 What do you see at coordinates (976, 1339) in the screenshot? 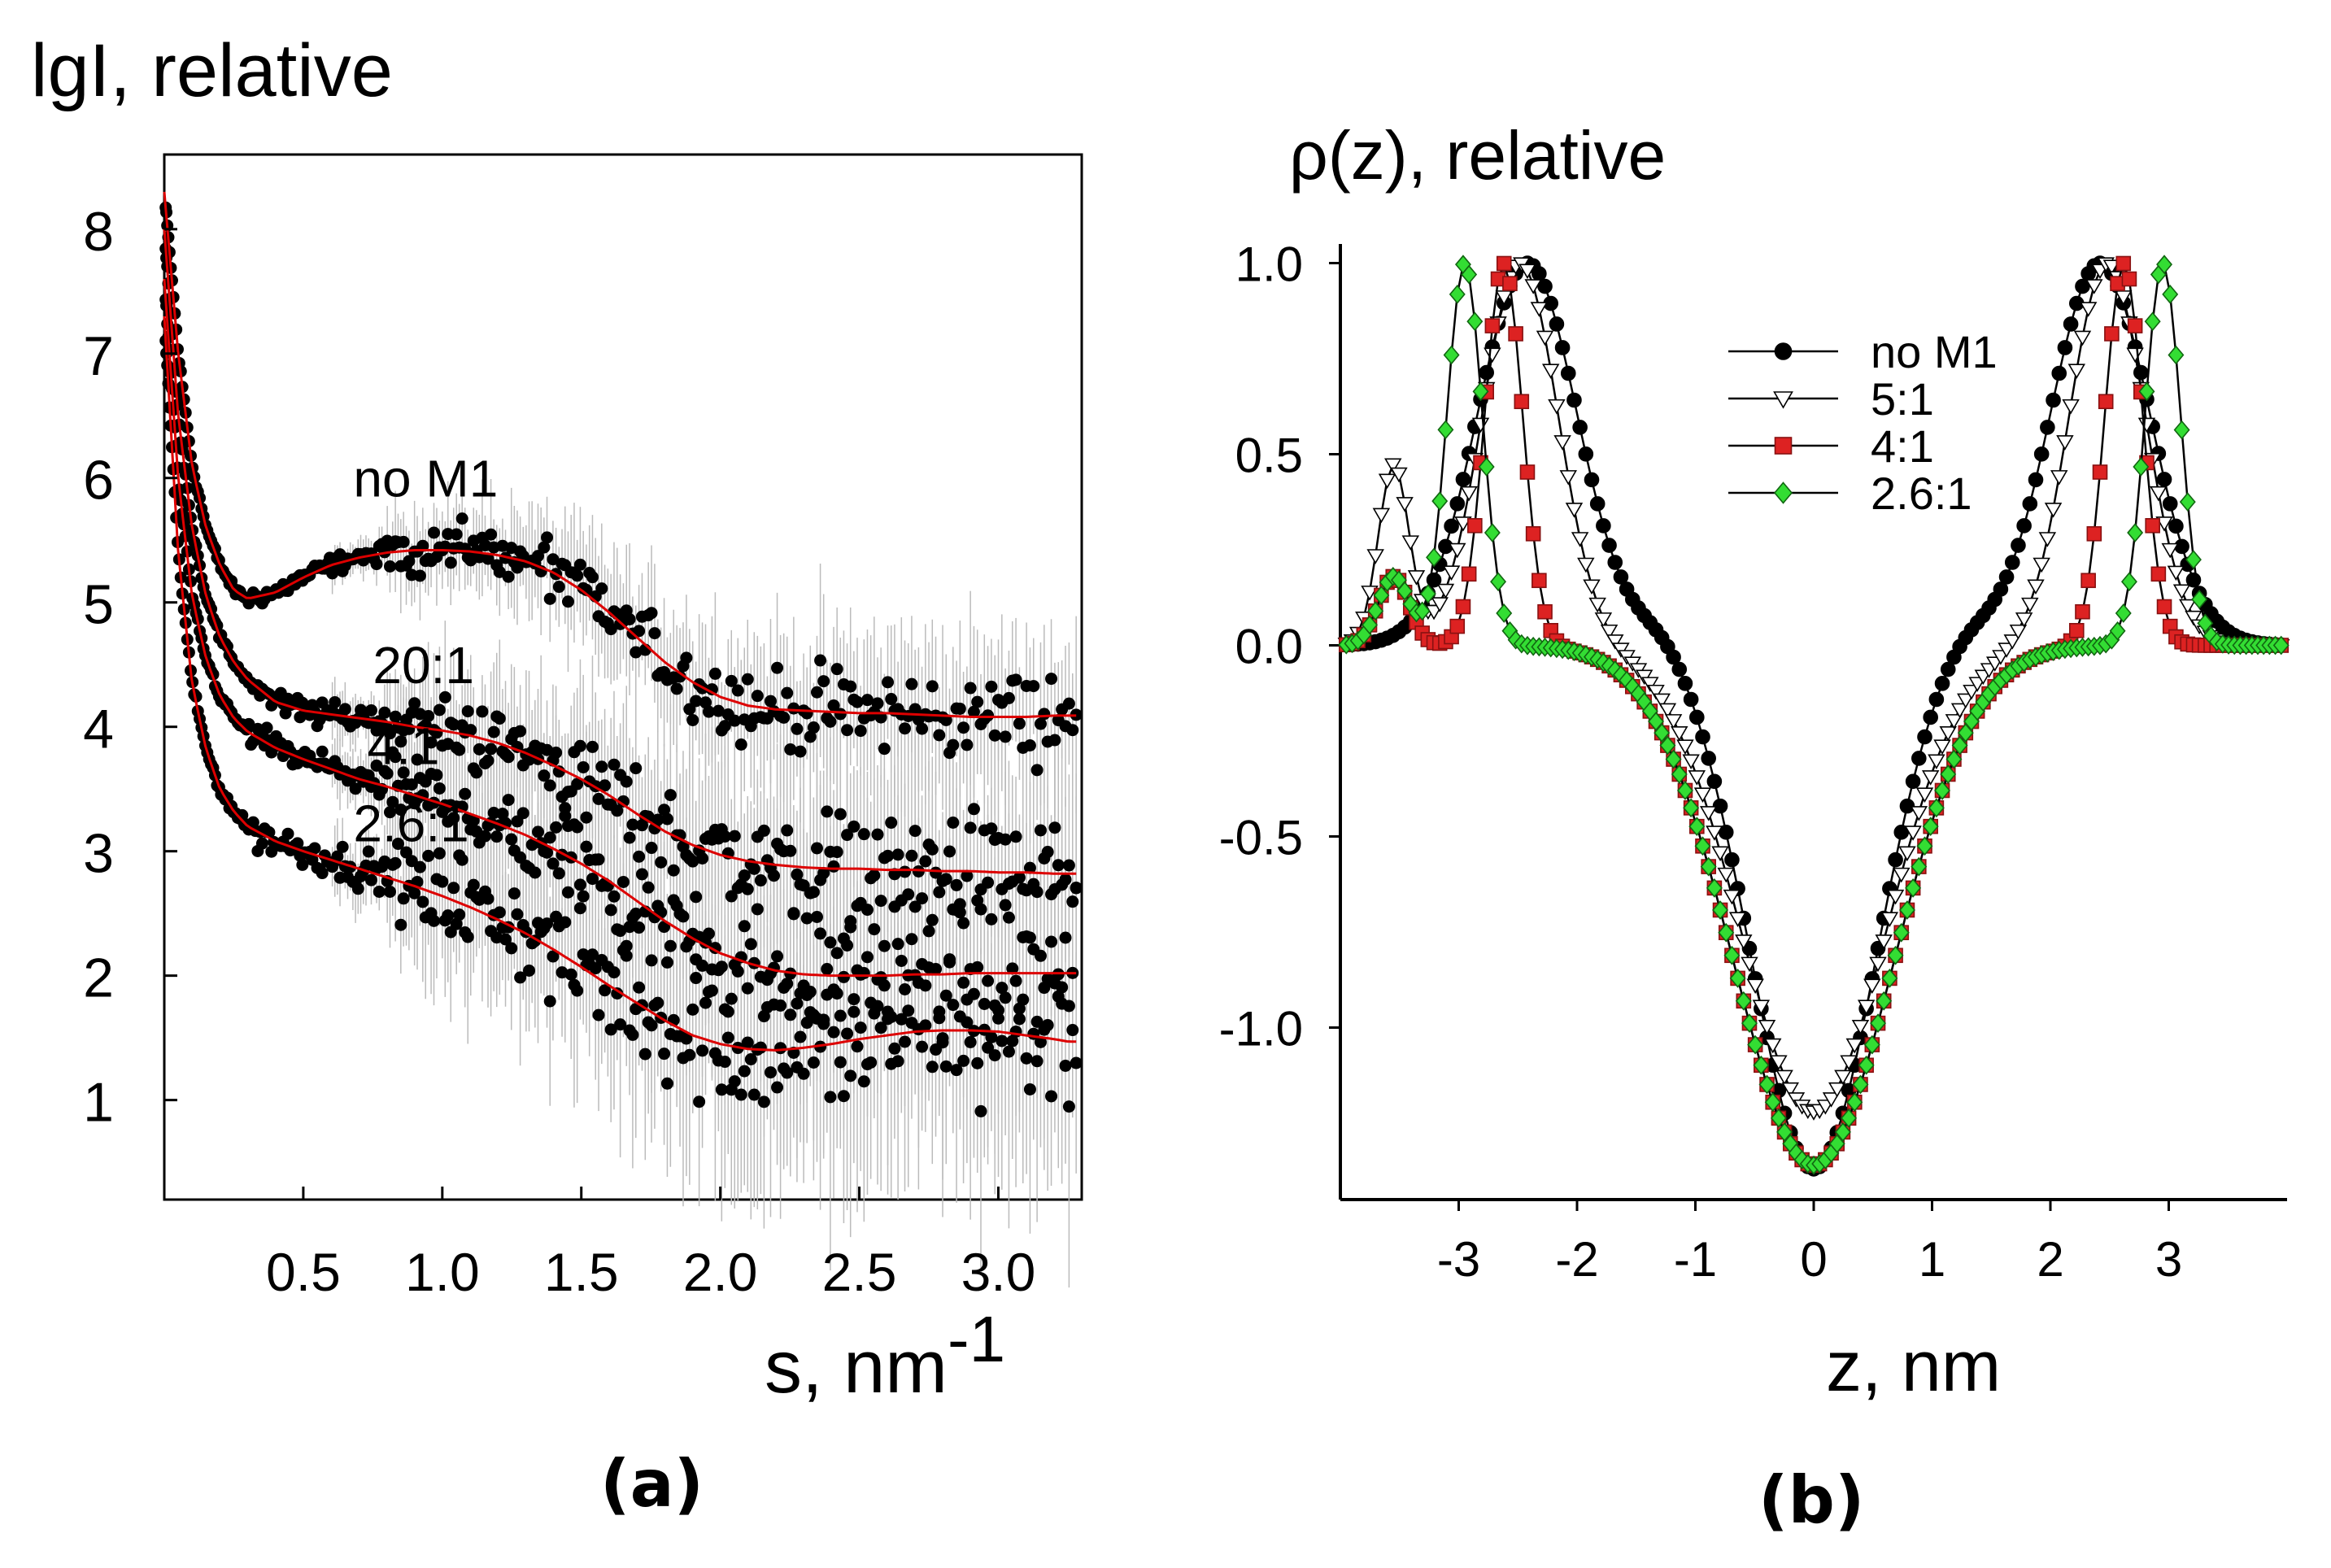
I see `panel-a-x-axis-title-superscript: -1` at bounding box center [976, 1339].